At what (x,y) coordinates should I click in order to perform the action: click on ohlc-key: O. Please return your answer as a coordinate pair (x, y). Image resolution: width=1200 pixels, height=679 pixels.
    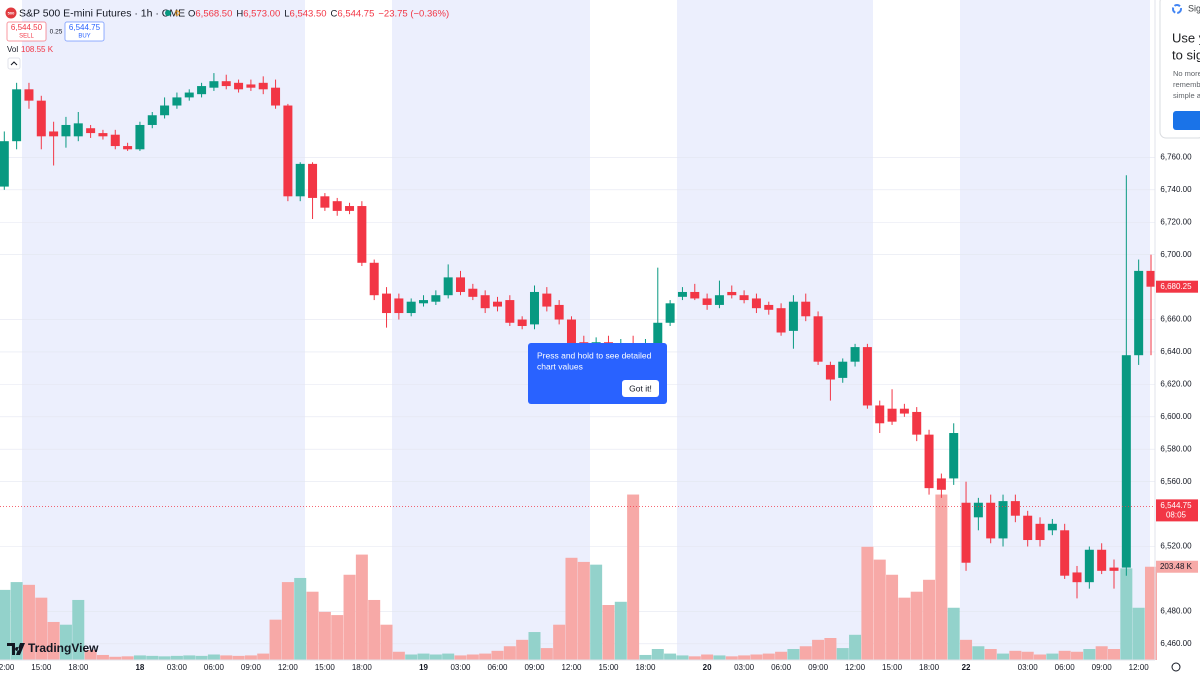
    Looking at the image, I should click on (191, 13).